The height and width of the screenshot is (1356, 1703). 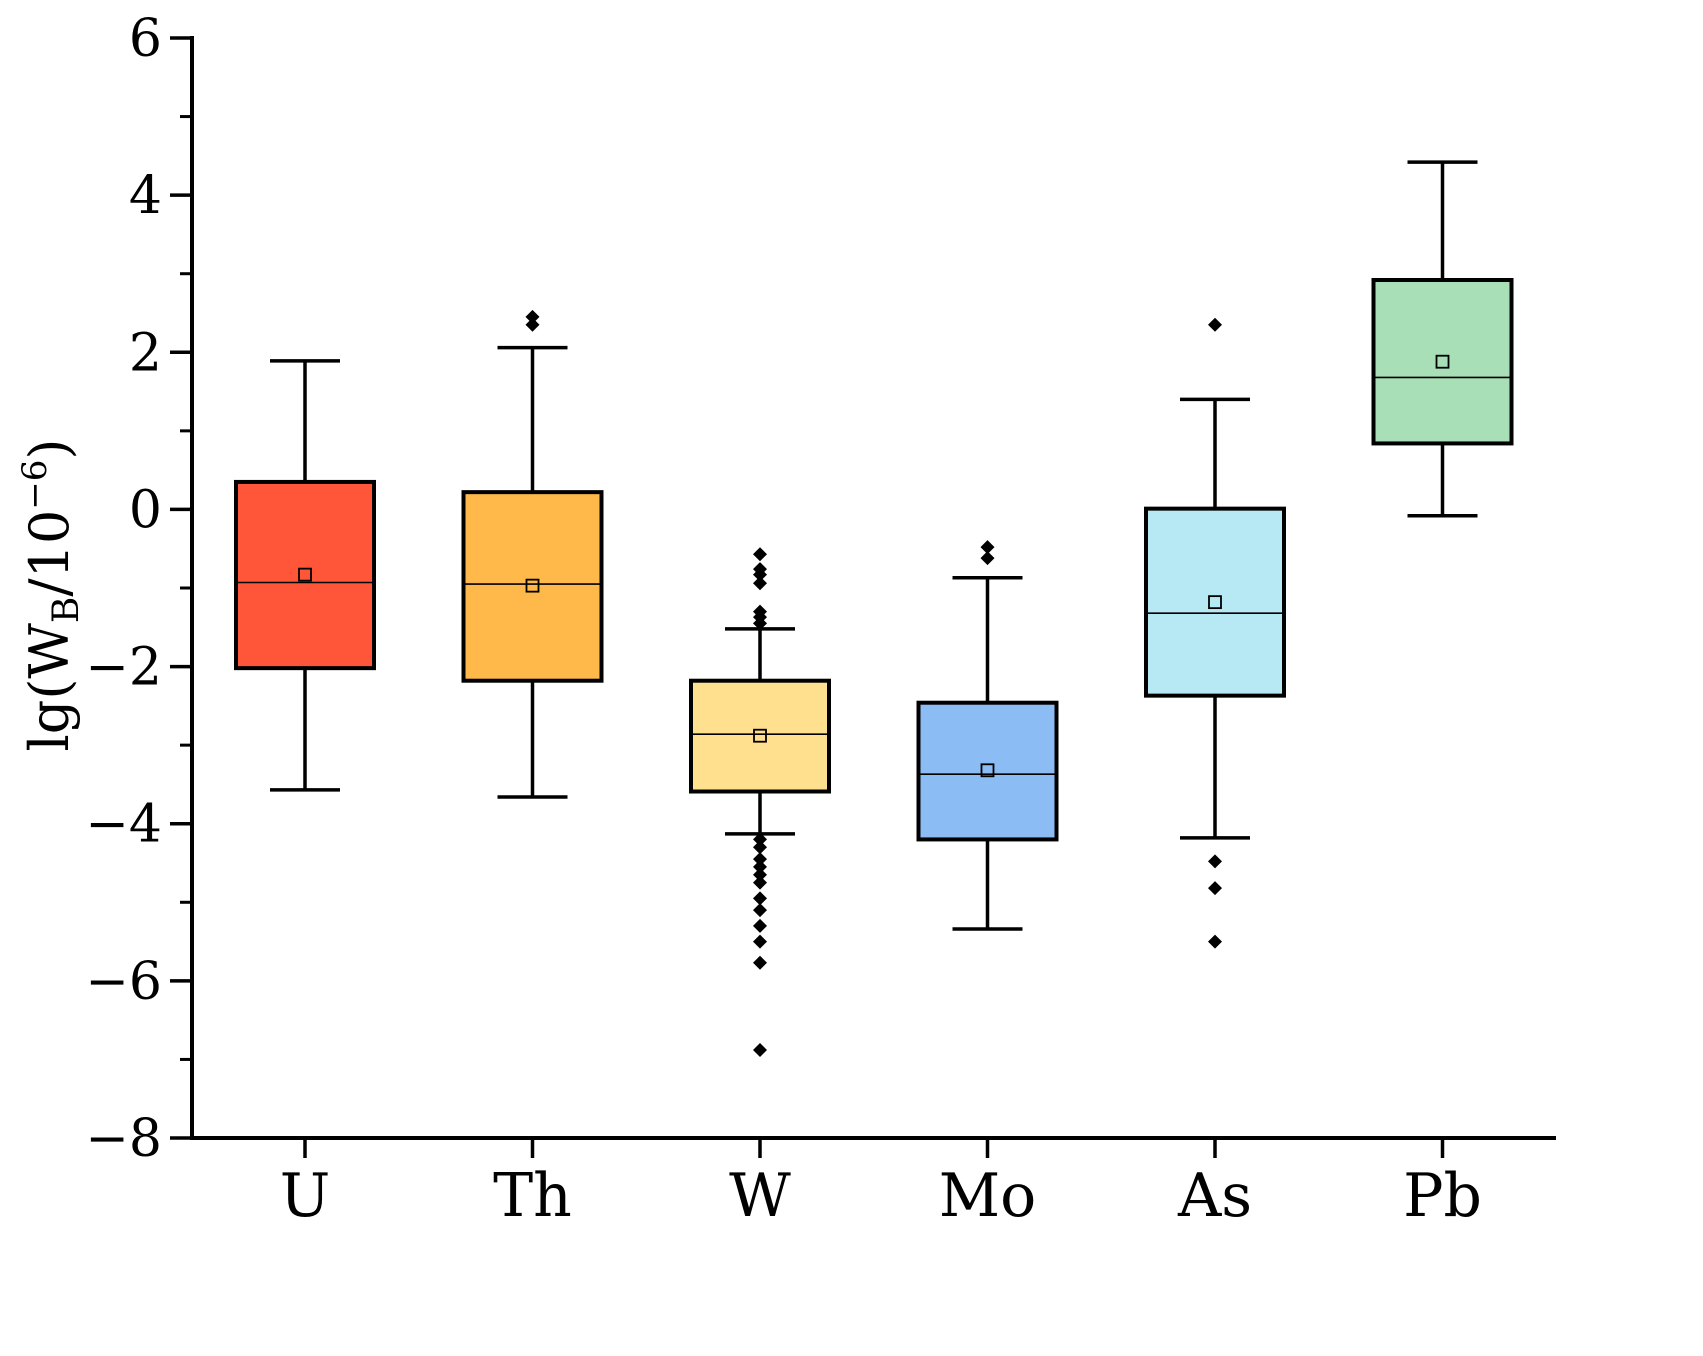 I want to click on box-group-as, so click(x=1215, y=633).